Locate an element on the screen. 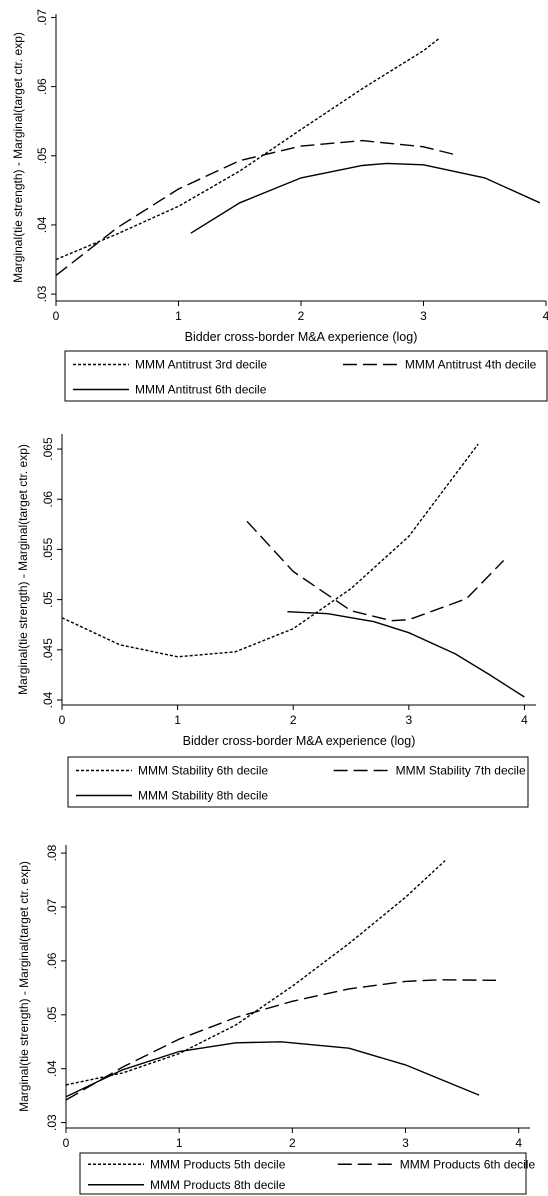 The image size is (548, 1196). legend-entry: MMM Antitrust 6th decile is located at coordinates (201, 390).